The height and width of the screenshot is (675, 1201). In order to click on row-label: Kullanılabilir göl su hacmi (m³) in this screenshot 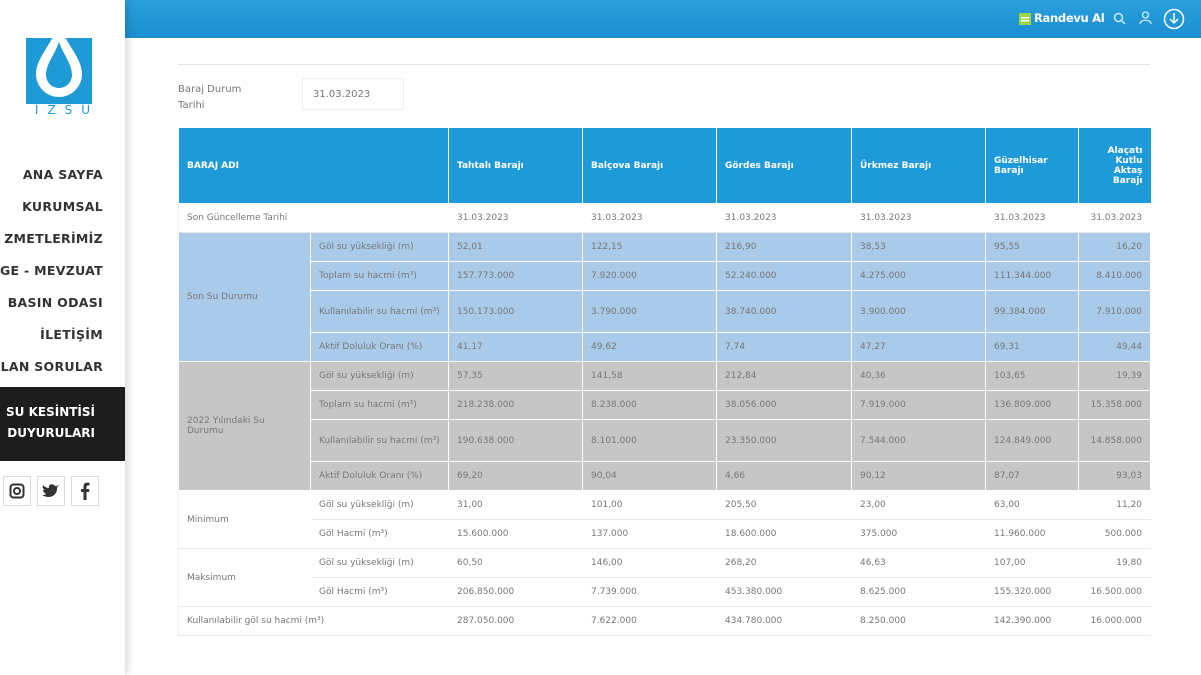, I will do `click(313, 621)`.